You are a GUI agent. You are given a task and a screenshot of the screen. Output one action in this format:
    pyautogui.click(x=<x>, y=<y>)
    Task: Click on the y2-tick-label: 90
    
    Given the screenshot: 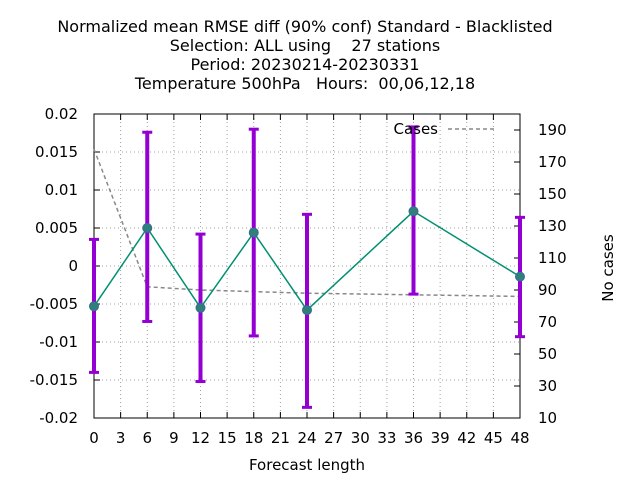 What is the action you would take?
    pyautogui.click(x=547, y=290)
    